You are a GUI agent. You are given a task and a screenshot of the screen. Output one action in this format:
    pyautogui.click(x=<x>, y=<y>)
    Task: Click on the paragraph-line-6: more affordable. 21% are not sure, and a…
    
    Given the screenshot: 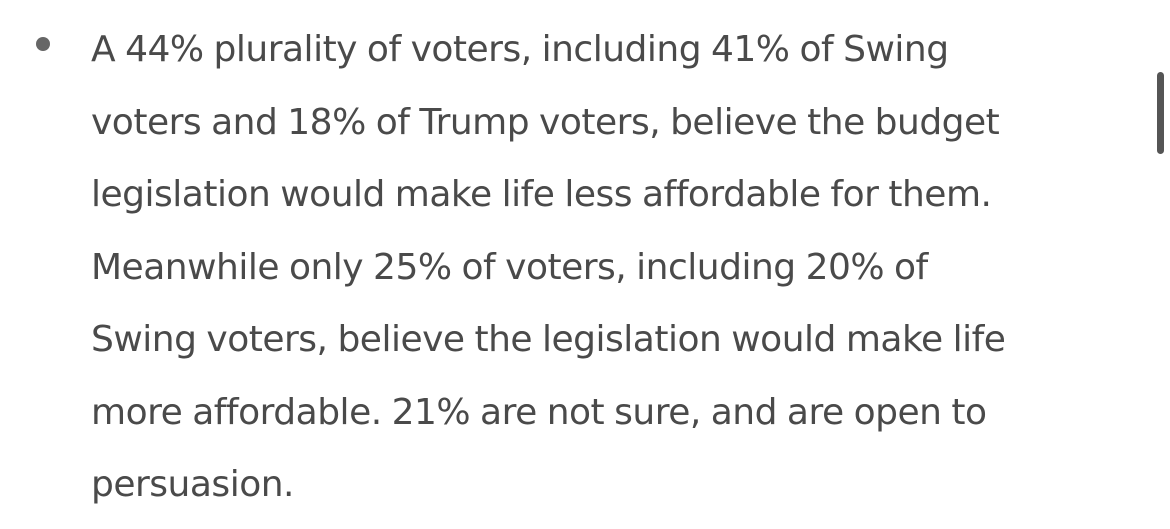 What is the action you would take?
    pyautogui.click(x=539, y=412)
    